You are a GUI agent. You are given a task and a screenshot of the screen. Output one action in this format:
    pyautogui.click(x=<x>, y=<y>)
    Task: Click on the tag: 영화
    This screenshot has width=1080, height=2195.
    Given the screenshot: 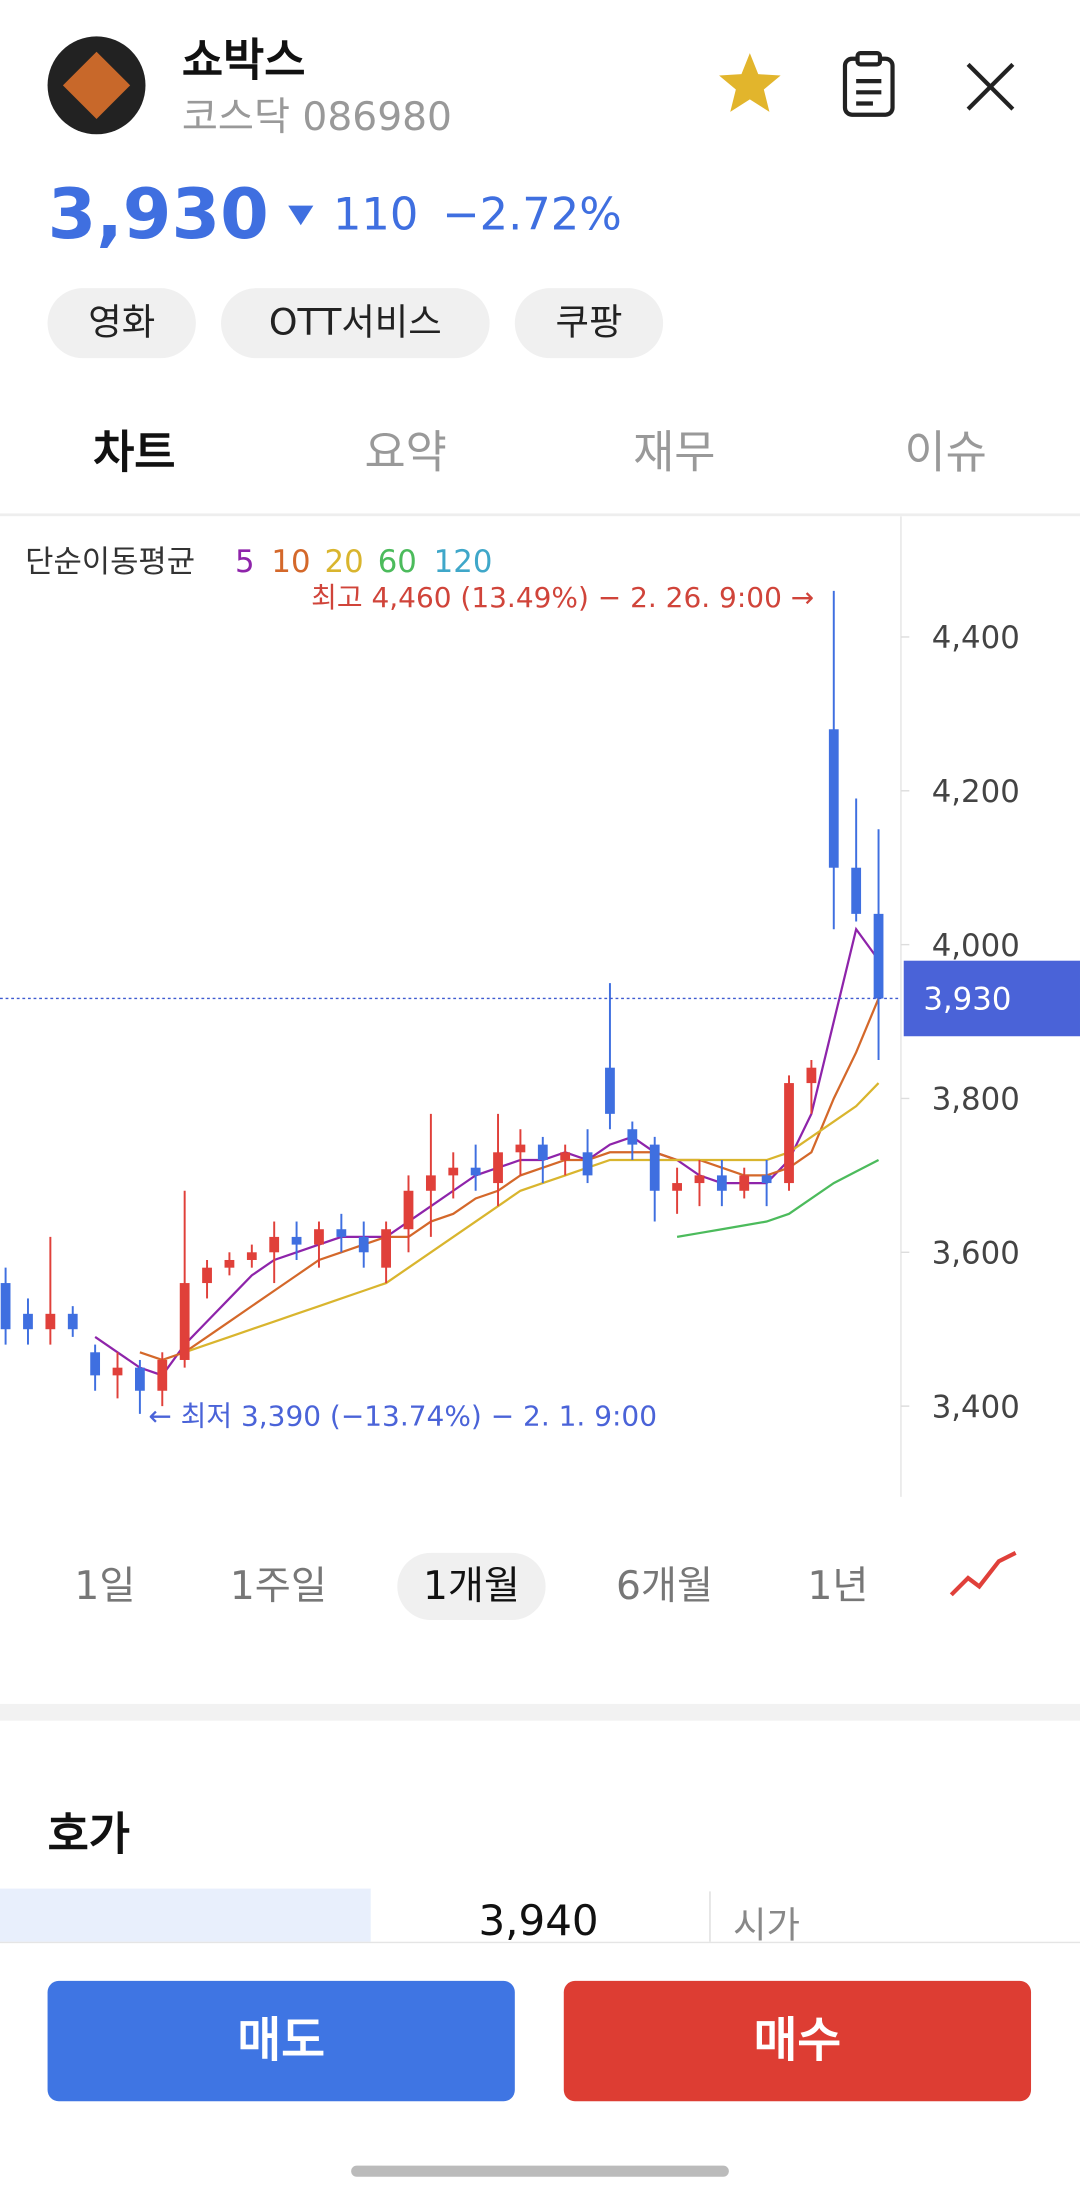 What is the action you would take?
    pyautogui.click(x=121, y=323)
    